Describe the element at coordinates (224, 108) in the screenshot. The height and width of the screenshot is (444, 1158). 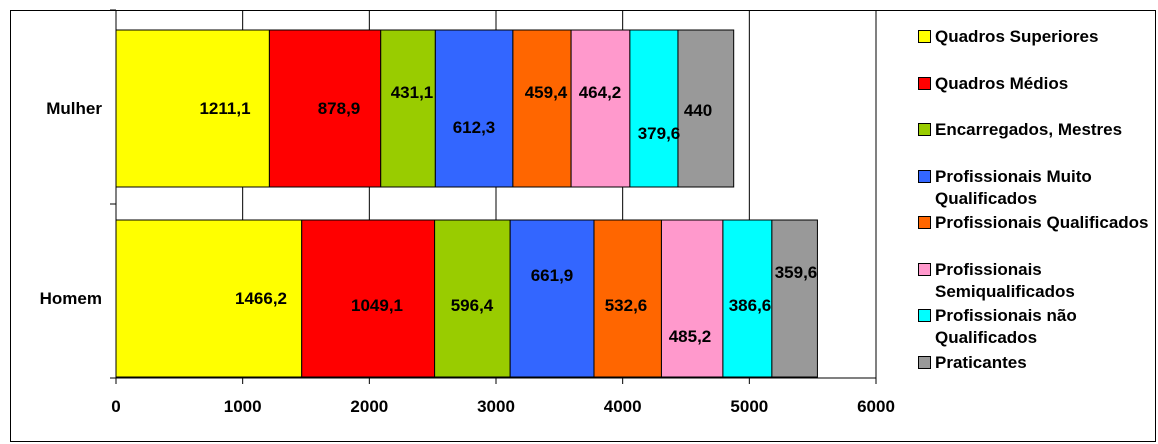
I see `data-label-mulher-1: 1211,1` at that location.